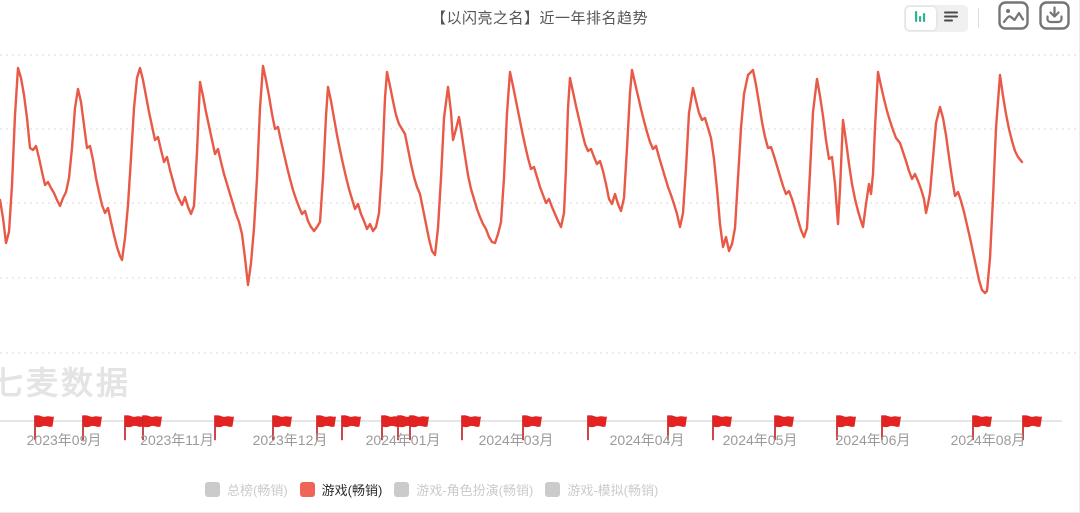  I want to click on legend-item-2: 游戏(畅销), so click(341, 489).